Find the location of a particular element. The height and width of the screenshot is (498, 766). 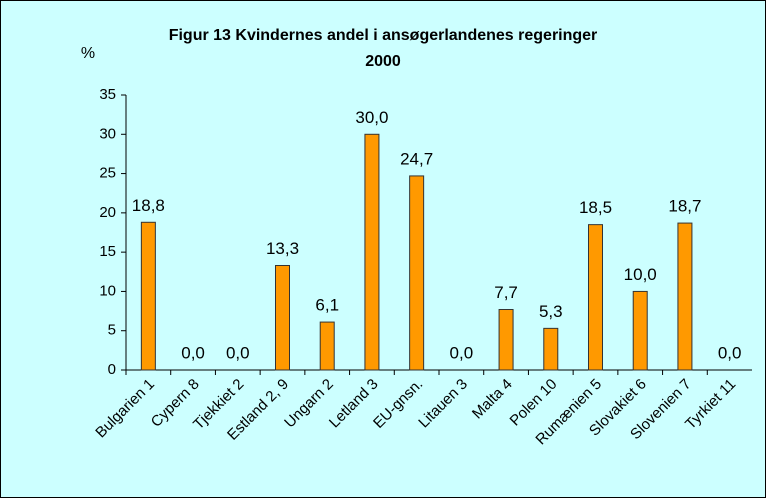

chart-title: 2000 is located at coordinates (383, 61).